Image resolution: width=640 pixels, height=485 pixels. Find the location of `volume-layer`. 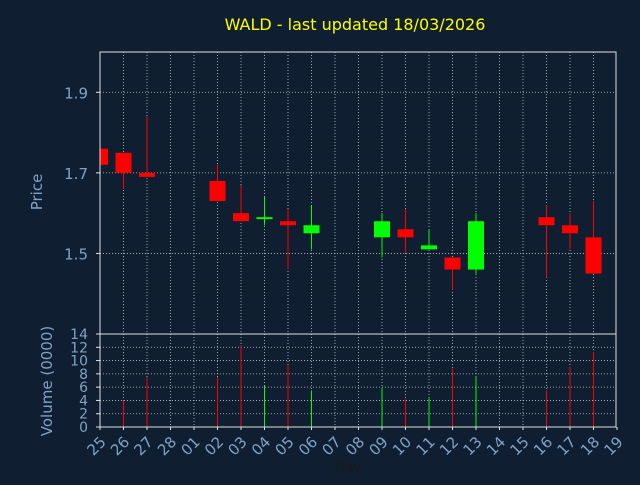

volume-layer is located at coordinates (358, 386).